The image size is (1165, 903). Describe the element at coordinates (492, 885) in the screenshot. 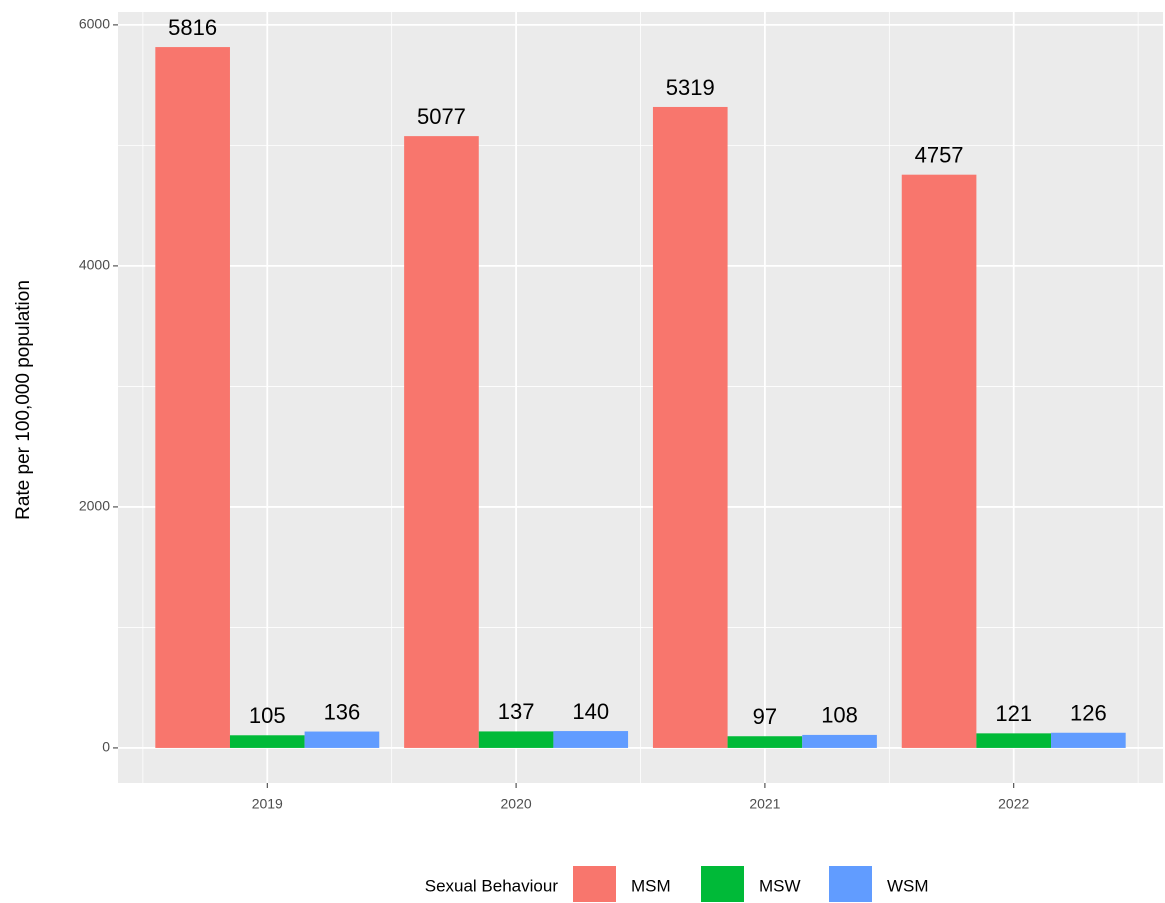

I see `legend-title: Sexual Behaviour` at that location.